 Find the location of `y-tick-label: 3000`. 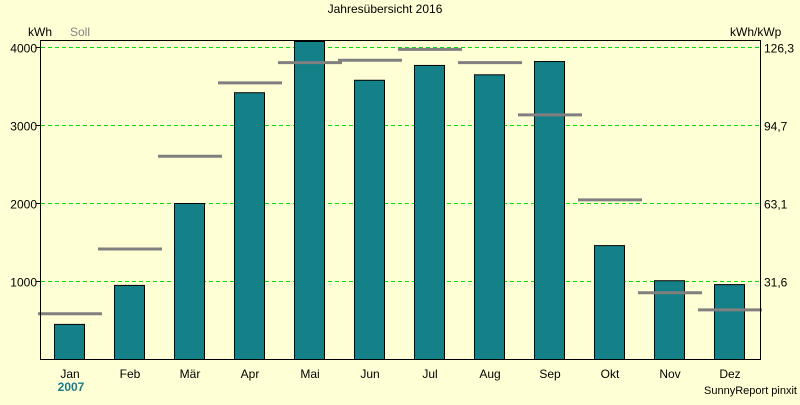

y-tick-label: 3000 is located at coordinates (23, 127).